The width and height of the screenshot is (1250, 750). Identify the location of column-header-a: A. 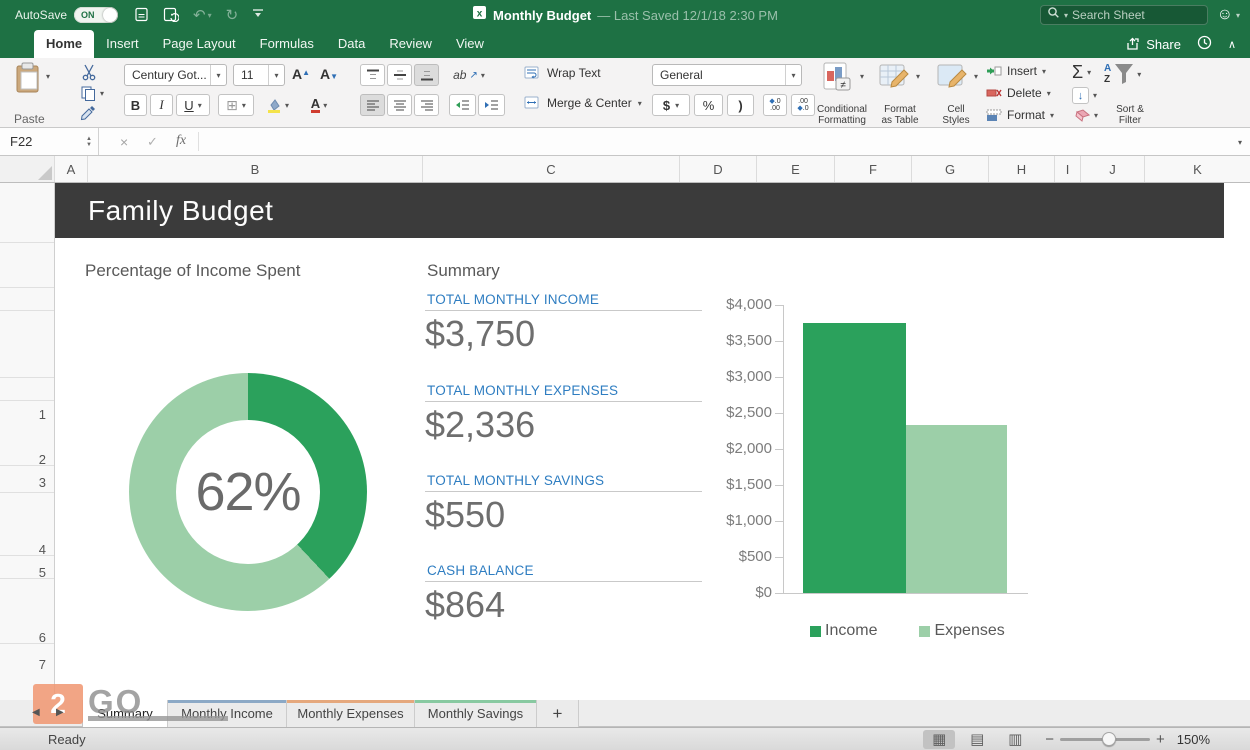
(71, 169).